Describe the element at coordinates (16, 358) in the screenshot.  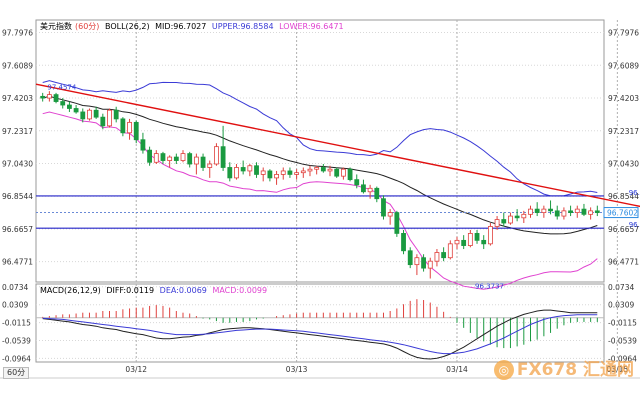
I see `macd-tick-left: -0.0964` at that location.